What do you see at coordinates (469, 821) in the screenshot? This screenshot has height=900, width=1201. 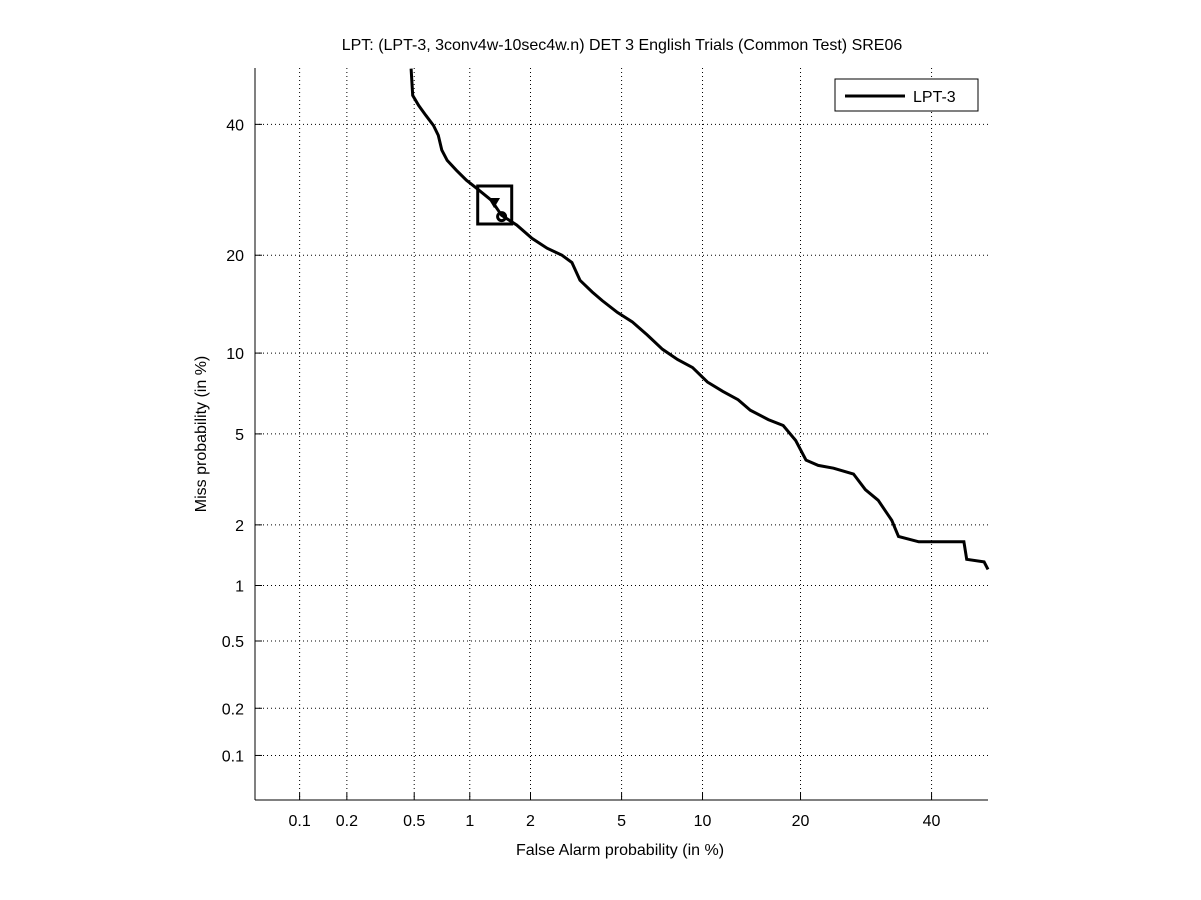 I see `x-tick-label: 1` at bounding box center [469, 821].